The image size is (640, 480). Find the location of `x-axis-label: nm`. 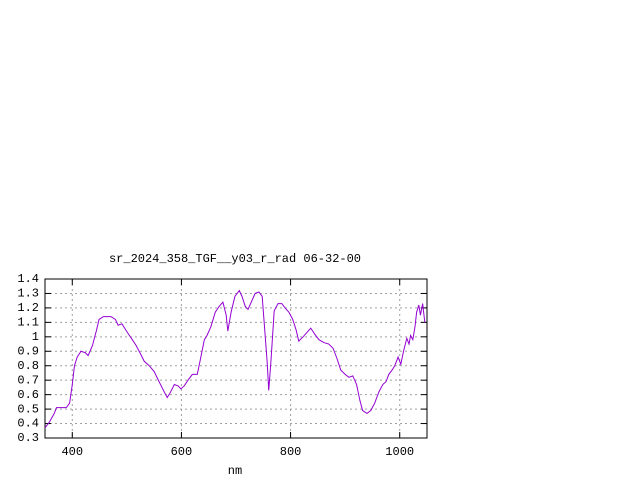

x-axis-label: nm is located at coordinates (235, 471).